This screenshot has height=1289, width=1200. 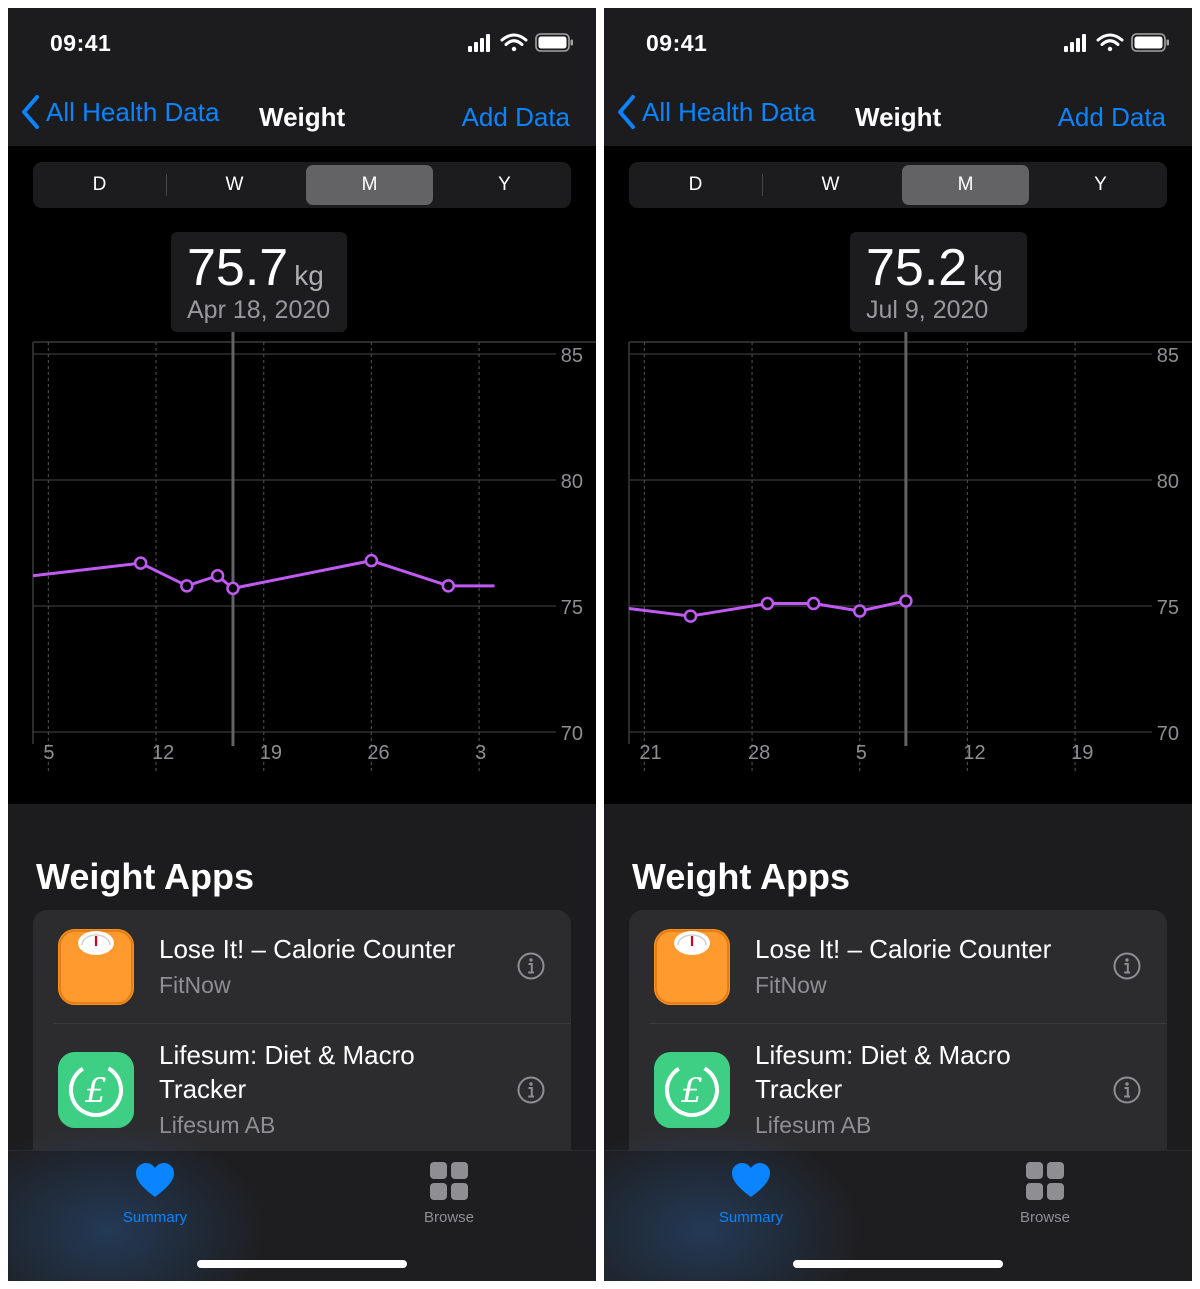 What do you see at coordinates (1045, 1217) in the screenshot?
I see `tab-label: Browse` at bounding box center [1045, 1217].